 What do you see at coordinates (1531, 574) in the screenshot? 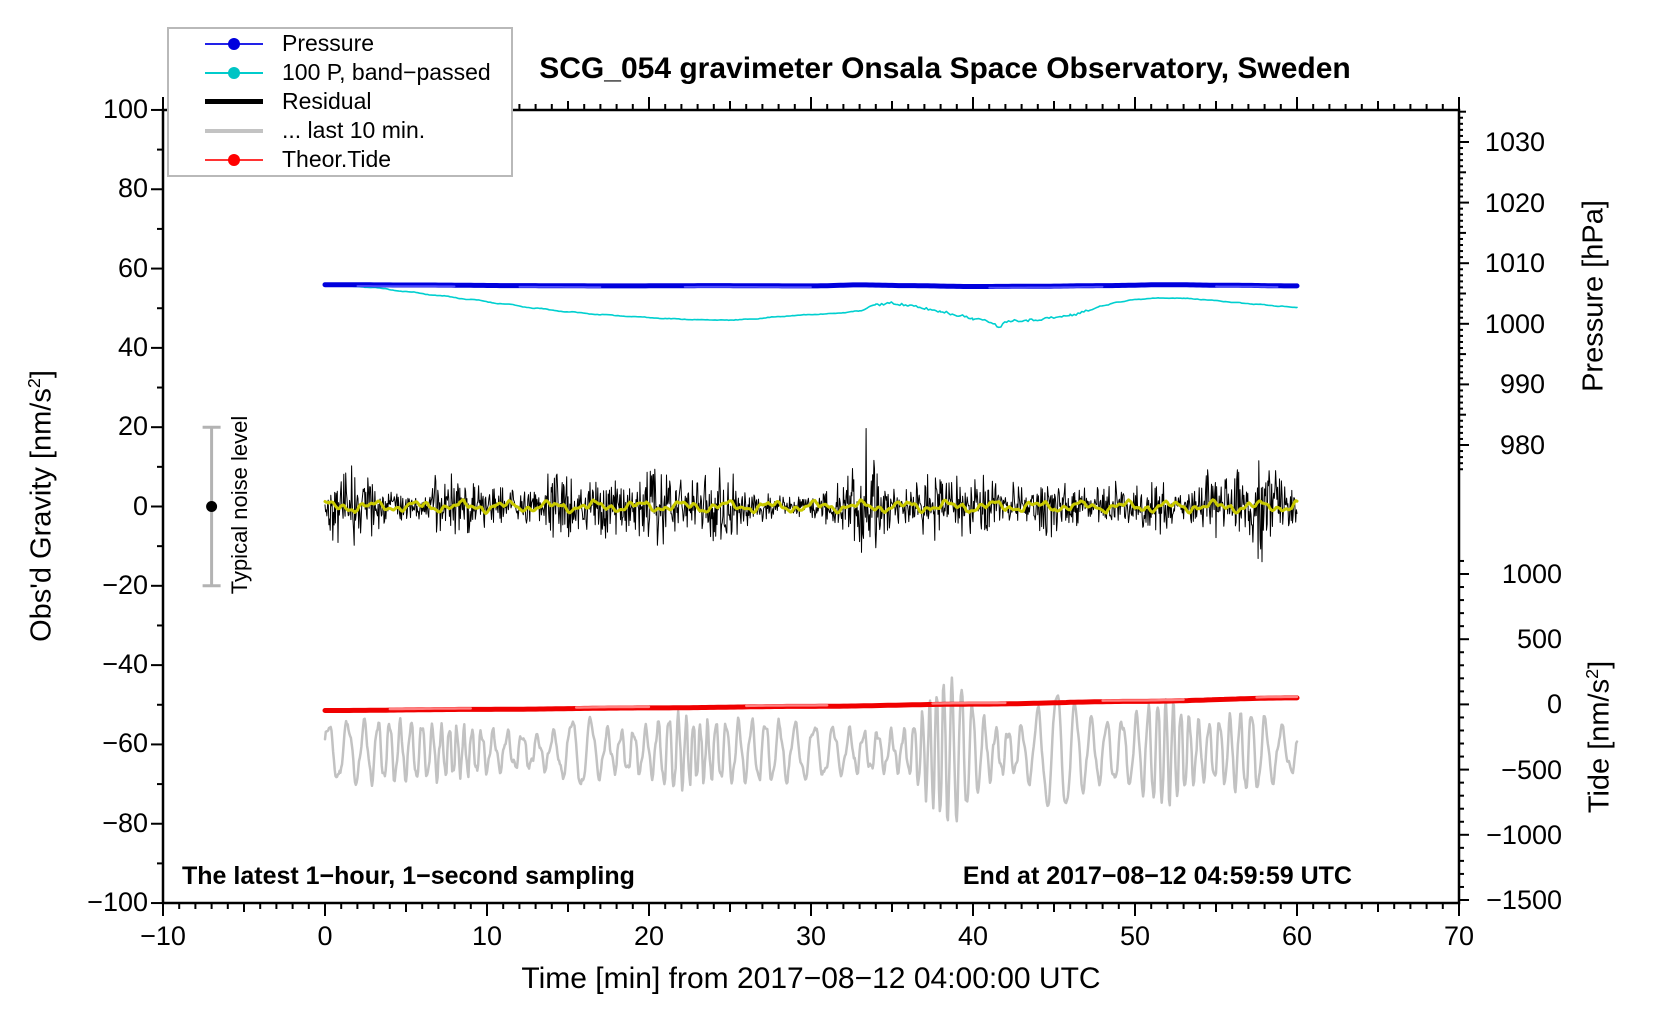
I see `tide-tick-label: 1000` at bounding box center [1531, 574].